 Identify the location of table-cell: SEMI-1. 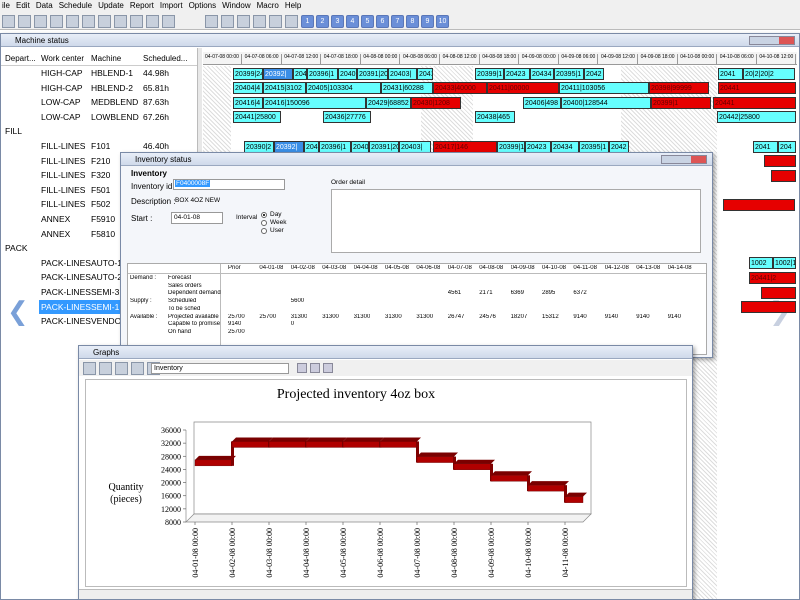
(105, 306).